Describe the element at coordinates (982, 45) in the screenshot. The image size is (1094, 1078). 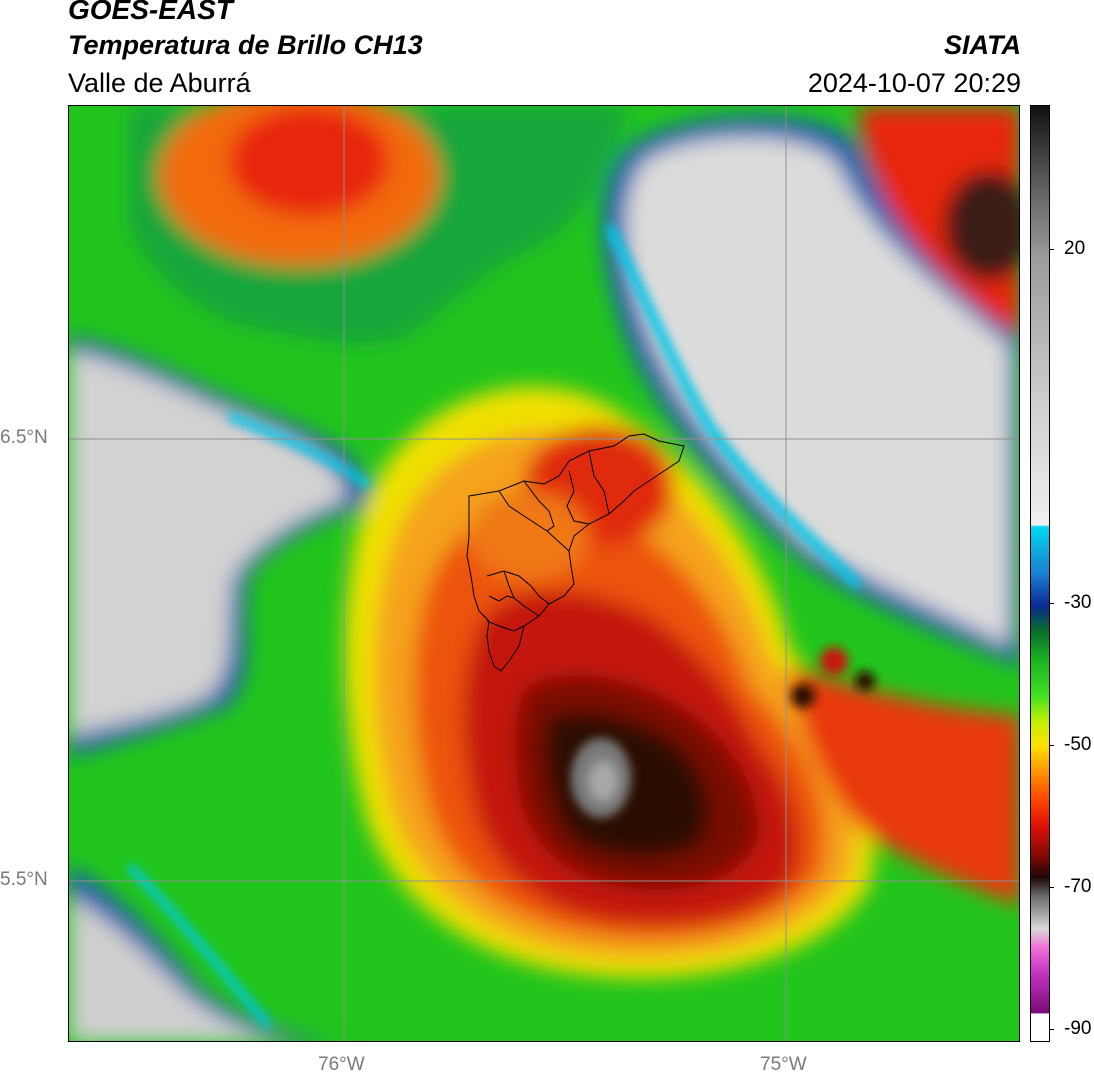
I see `source-label: SIATA` at that location.